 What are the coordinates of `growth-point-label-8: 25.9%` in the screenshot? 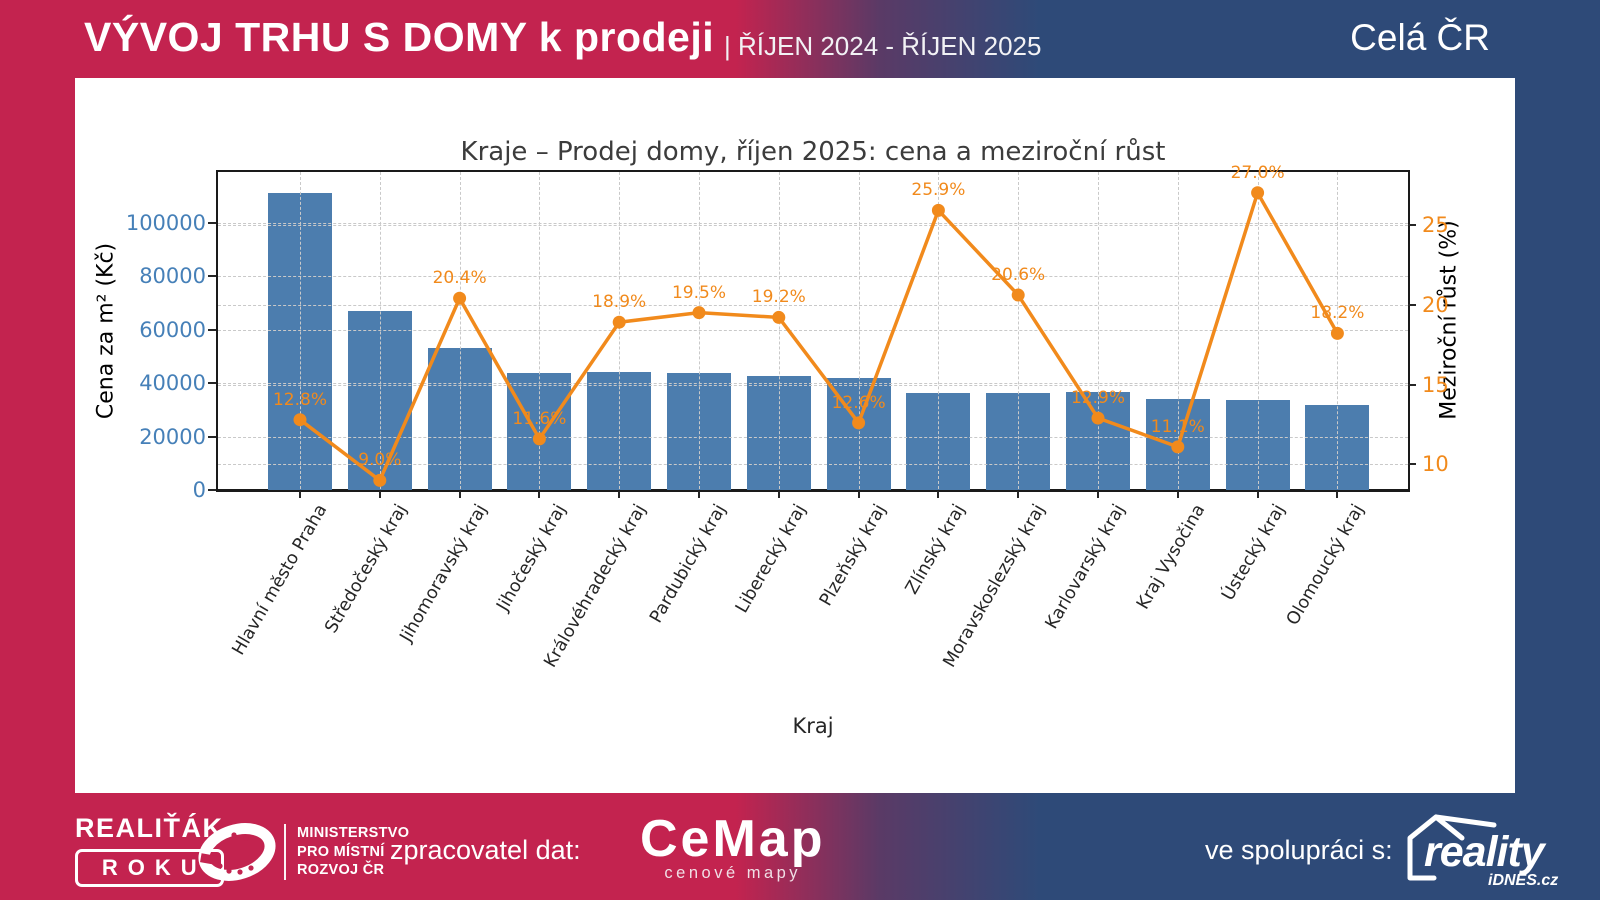 It's located at (938, 190).